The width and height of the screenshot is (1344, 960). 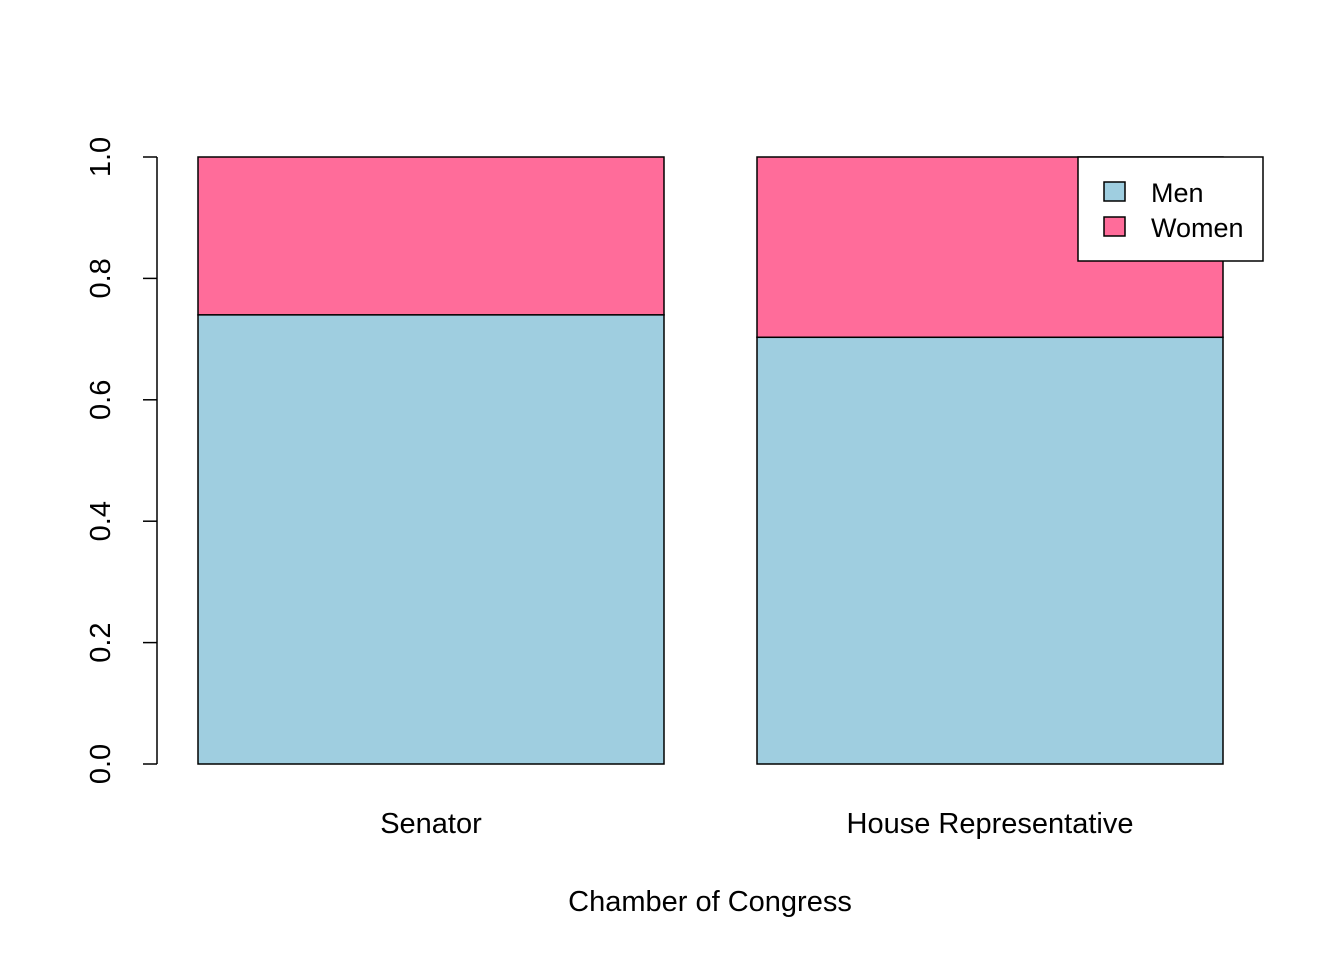 What do you see at coordinates (101, 400) in the screenshot?
I see `y-tick-label: 0.6` at bounding box center [101, 400].